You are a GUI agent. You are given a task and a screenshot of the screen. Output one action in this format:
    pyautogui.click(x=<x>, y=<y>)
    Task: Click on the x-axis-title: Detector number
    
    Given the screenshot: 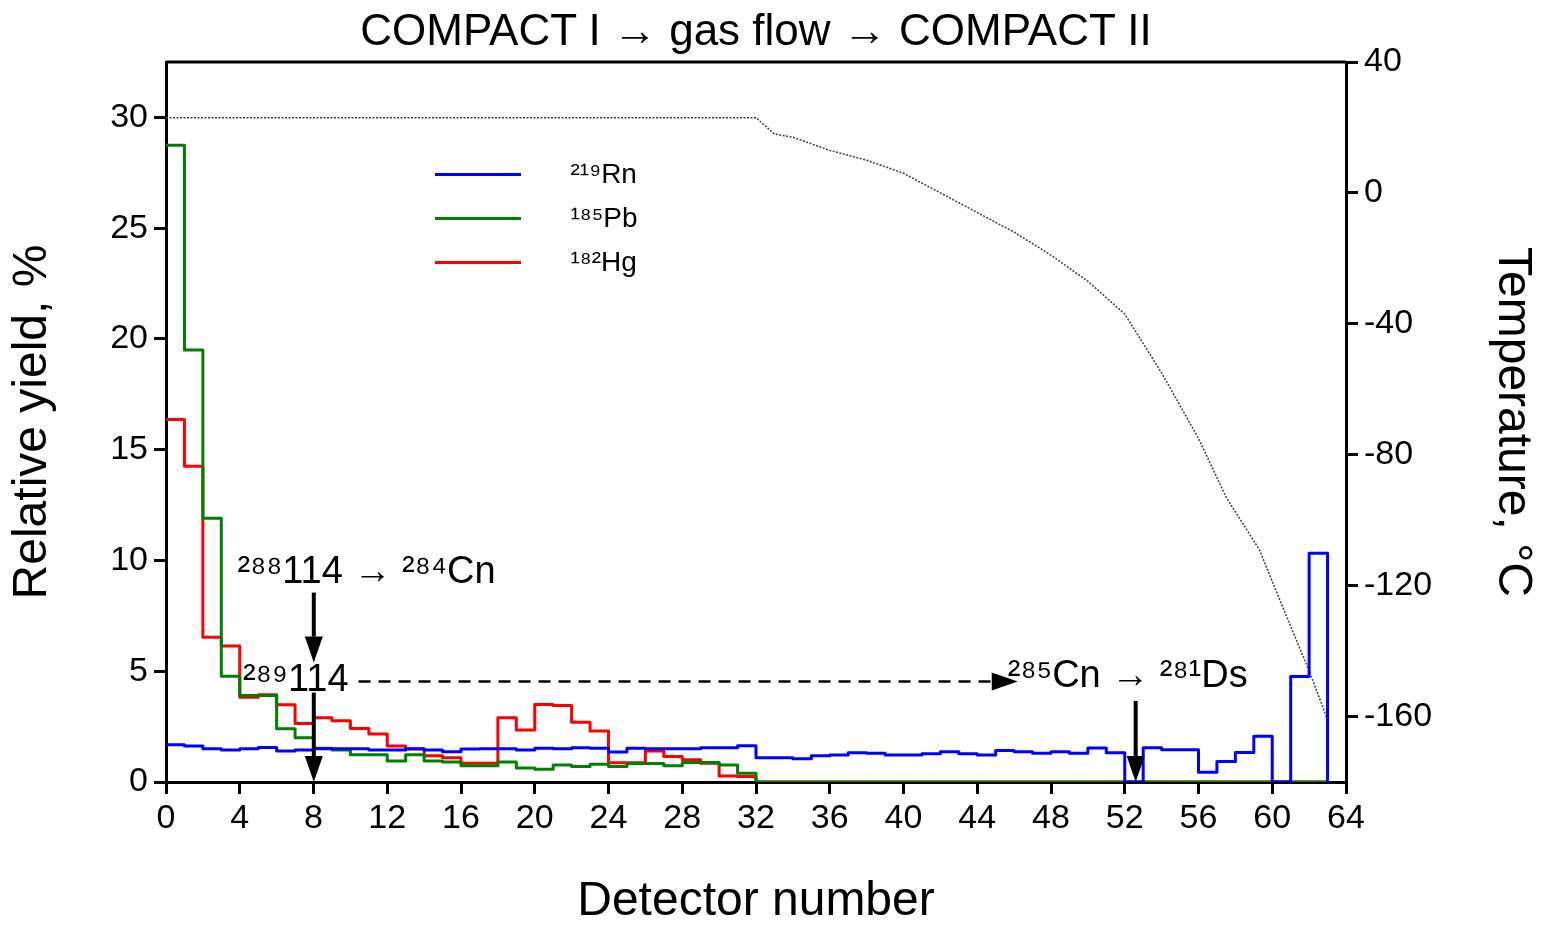 What is the action you would take?
    pyautogui.click(x=756, y=899)
    